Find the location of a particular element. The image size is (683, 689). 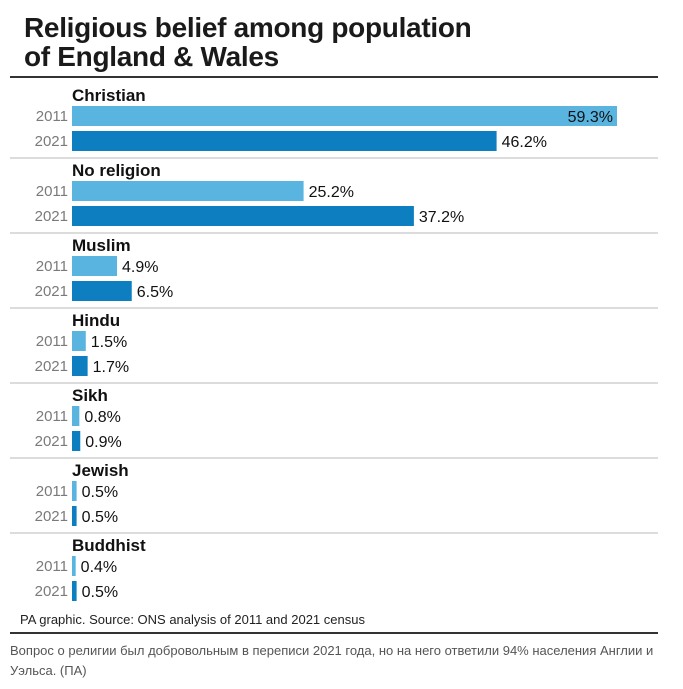

bar-muslim-2011 is located at coordinates (95, 266).